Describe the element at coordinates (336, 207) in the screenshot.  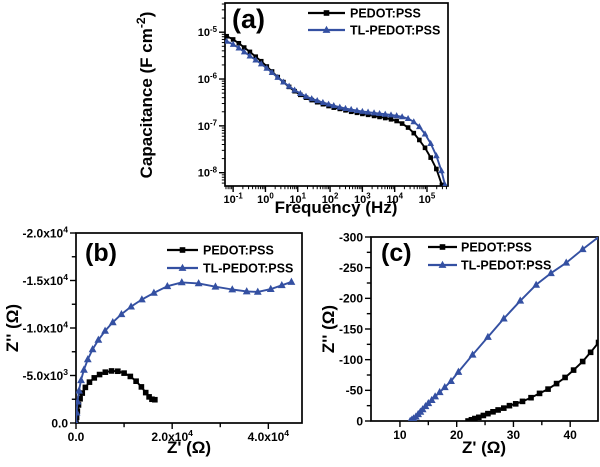
I see `panel-a-xlabel: Frequency (Hz)` at that location.